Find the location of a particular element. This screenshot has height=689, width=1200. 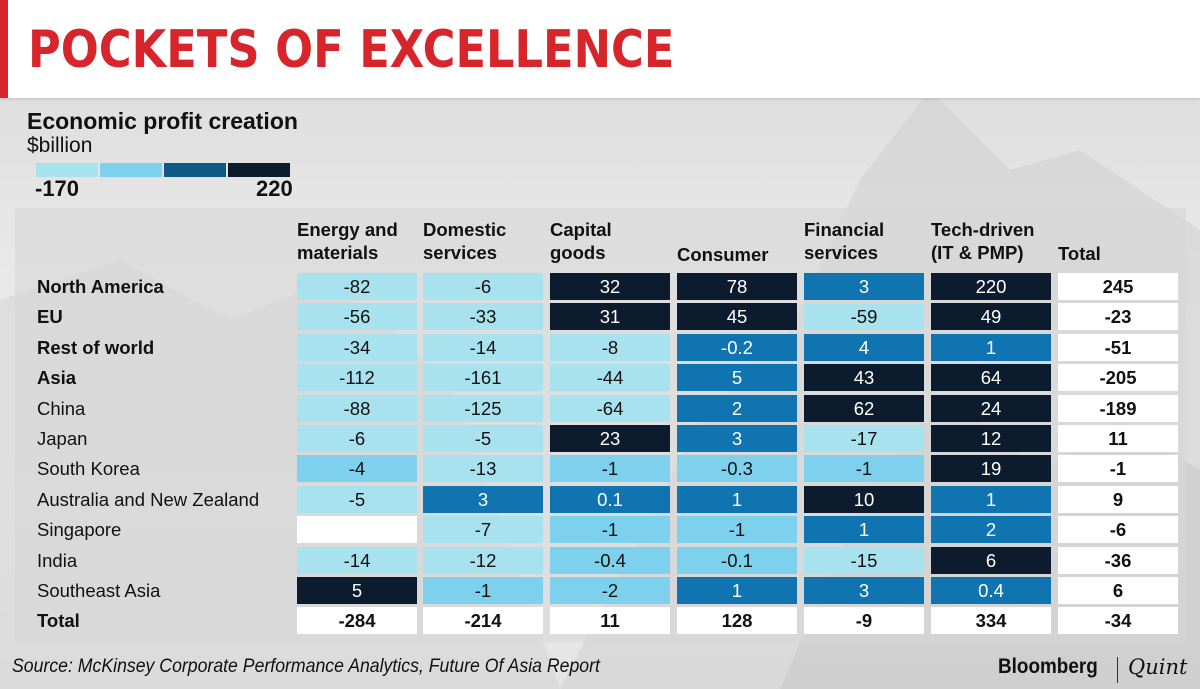

brand-divider is located at coordinates (1117, 670).